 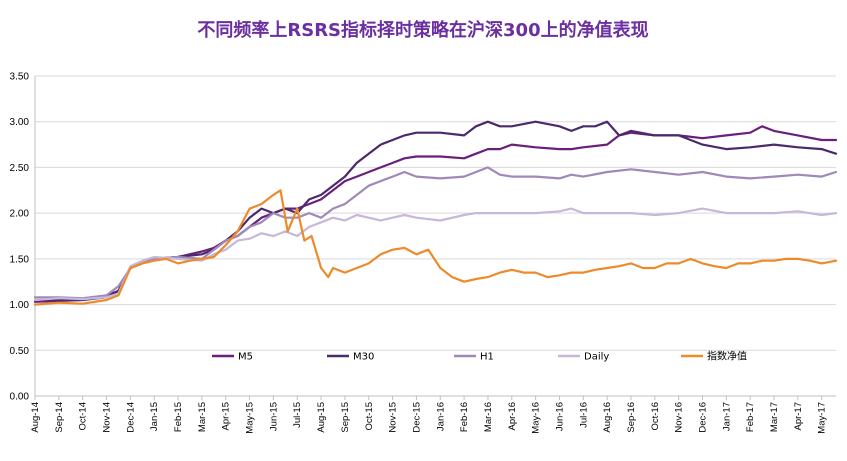 I want to click on x-tick-label: Dec-15, so click(x=416, y=417).